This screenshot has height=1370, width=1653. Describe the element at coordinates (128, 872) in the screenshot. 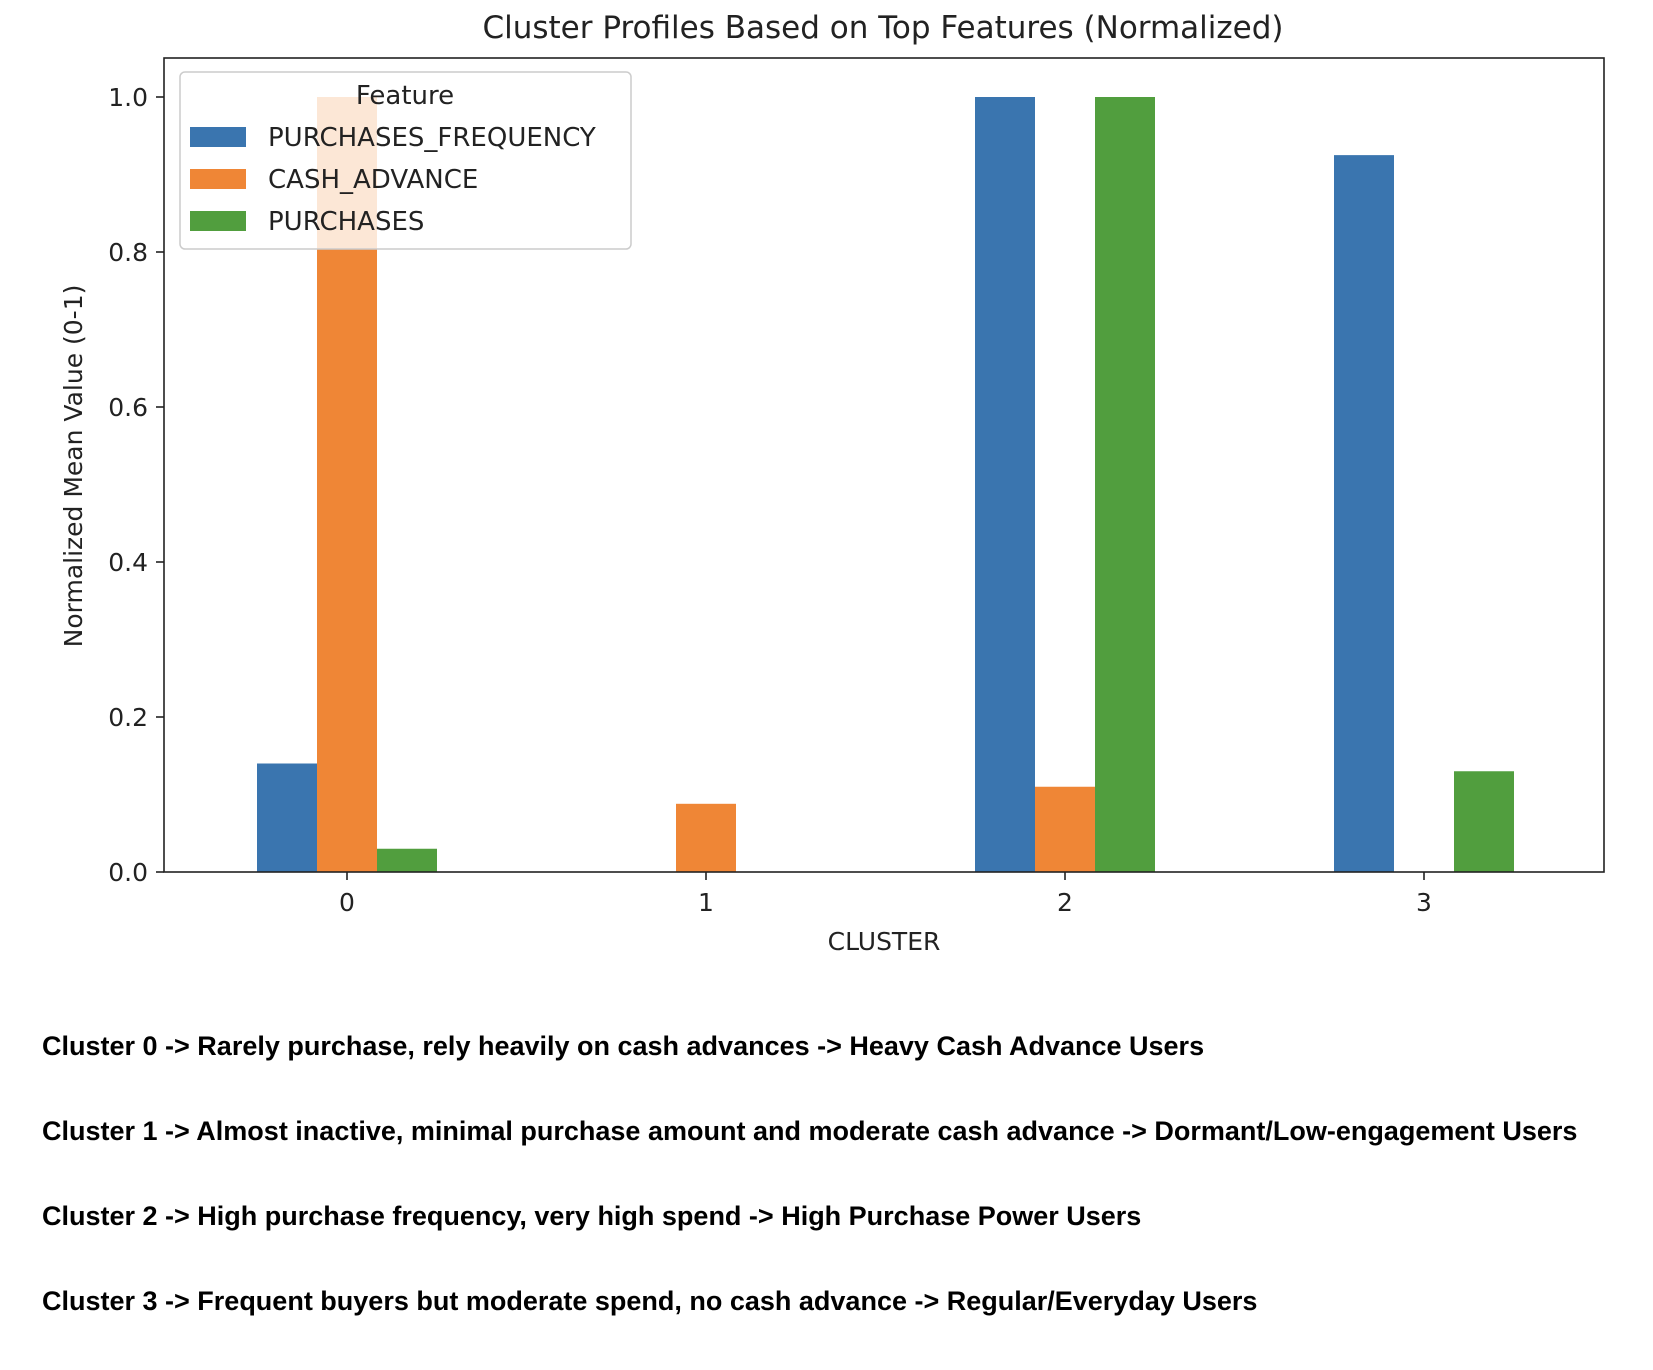

I see `y-tick-label: 0.0` at that location.